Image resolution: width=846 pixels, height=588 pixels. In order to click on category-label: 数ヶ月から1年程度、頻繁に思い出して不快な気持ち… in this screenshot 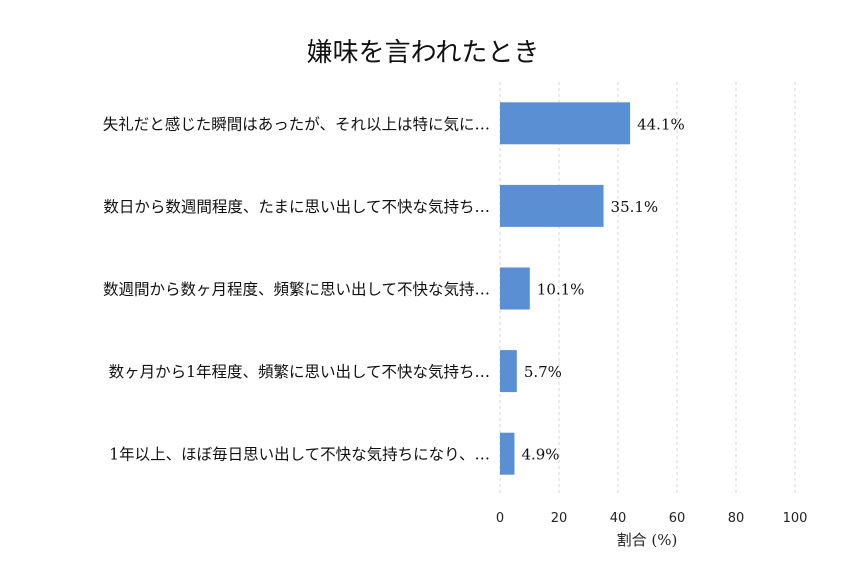, I will do `click(299, 371)`.